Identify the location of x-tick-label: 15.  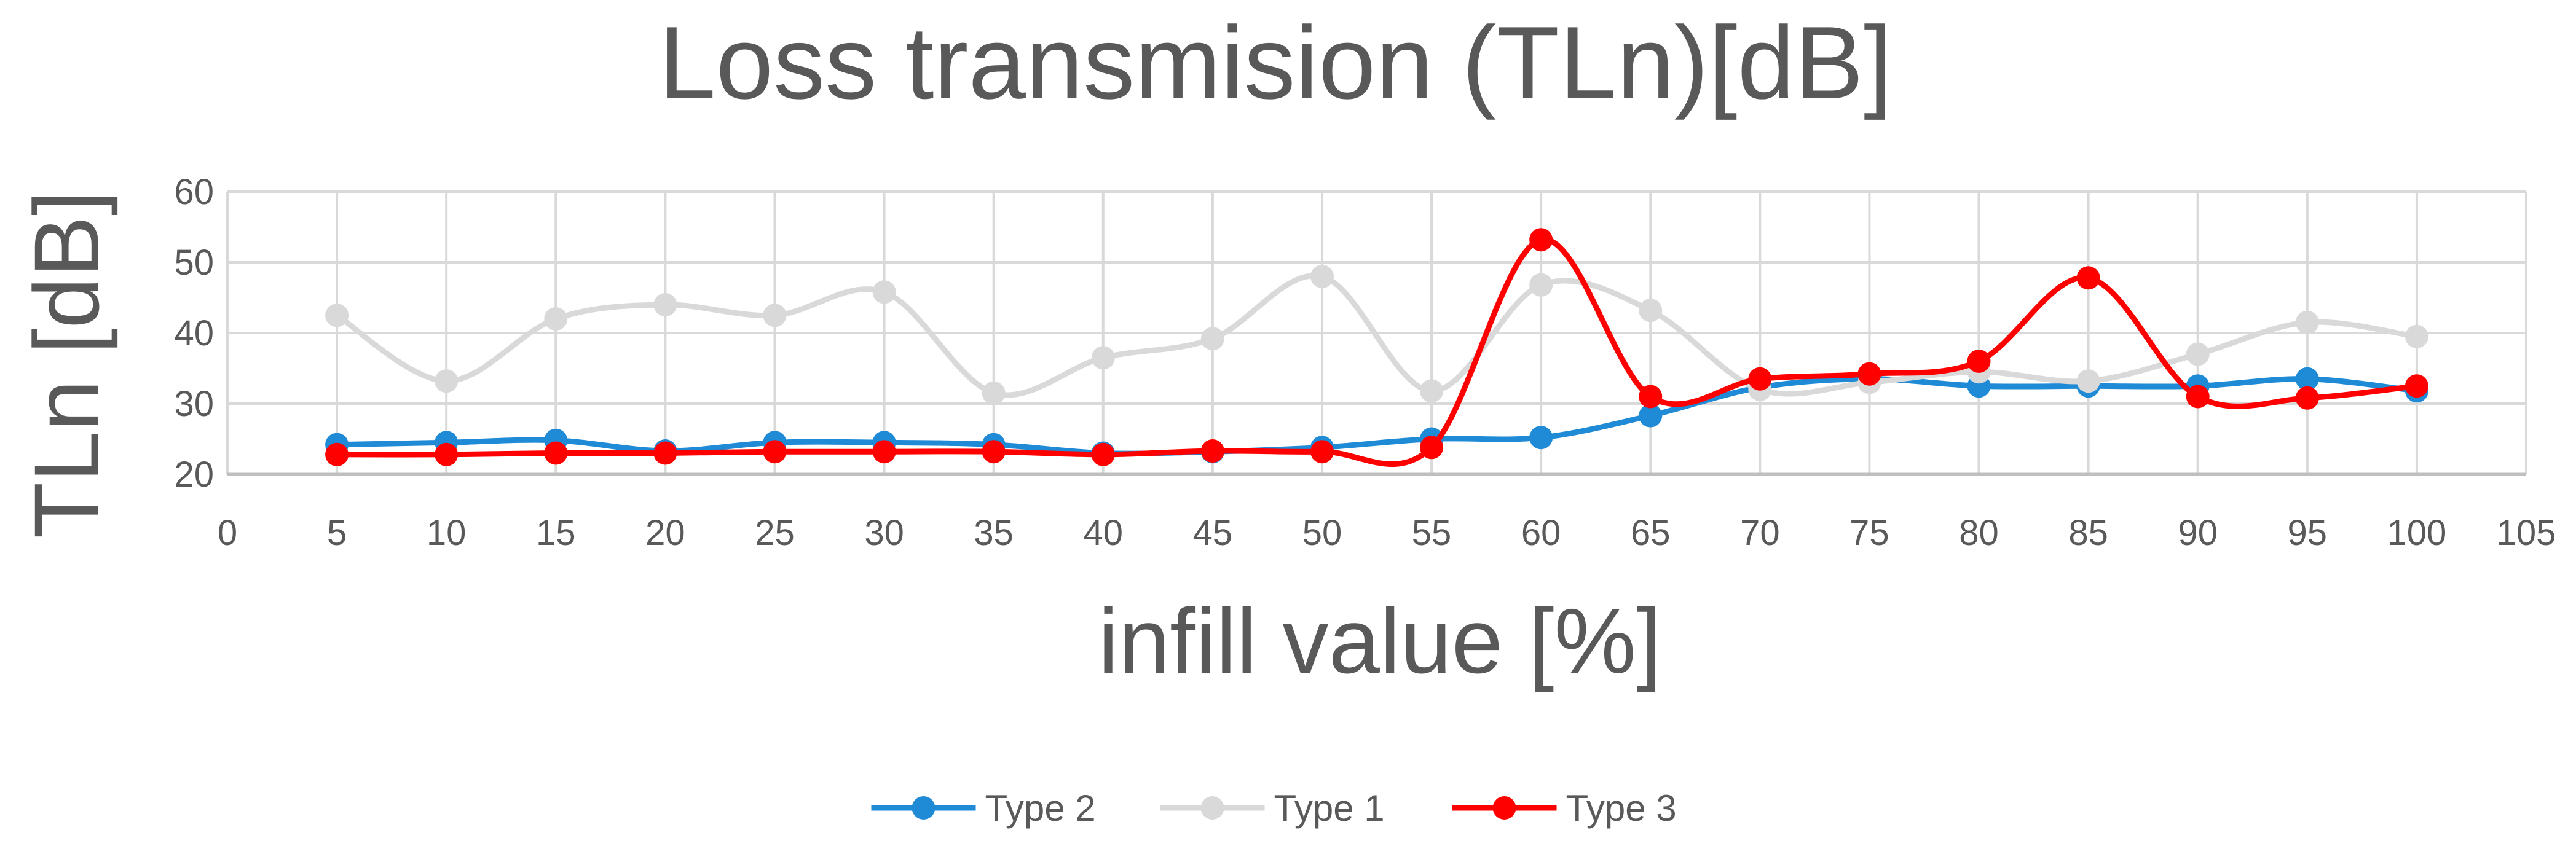
(556, 533).